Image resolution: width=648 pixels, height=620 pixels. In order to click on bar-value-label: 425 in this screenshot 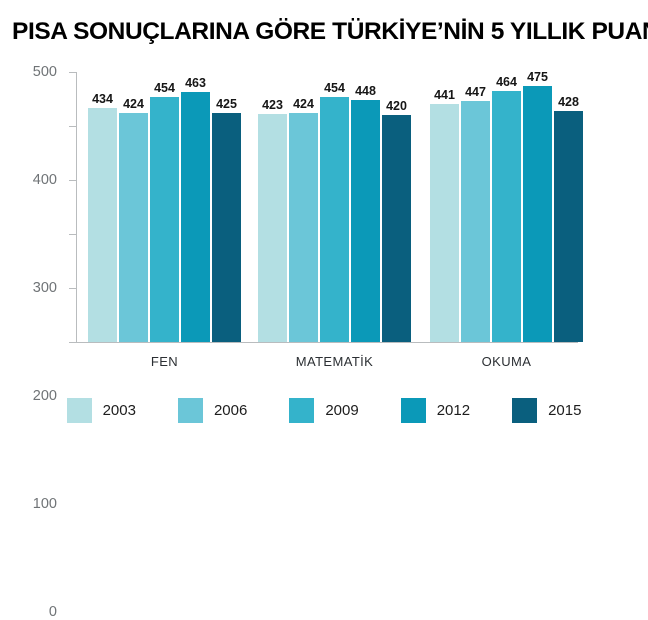, I will do `click(226, 103)`.